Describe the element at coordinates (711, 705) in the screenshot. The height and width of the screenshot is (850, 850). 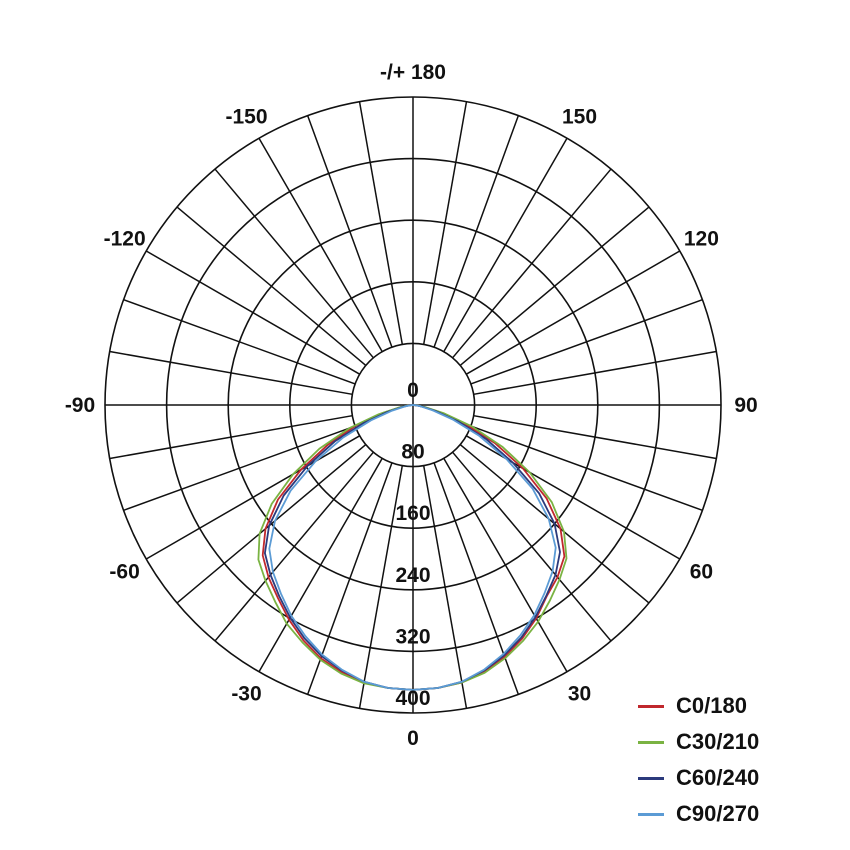
I see `legend-label: C0/180` at that location.